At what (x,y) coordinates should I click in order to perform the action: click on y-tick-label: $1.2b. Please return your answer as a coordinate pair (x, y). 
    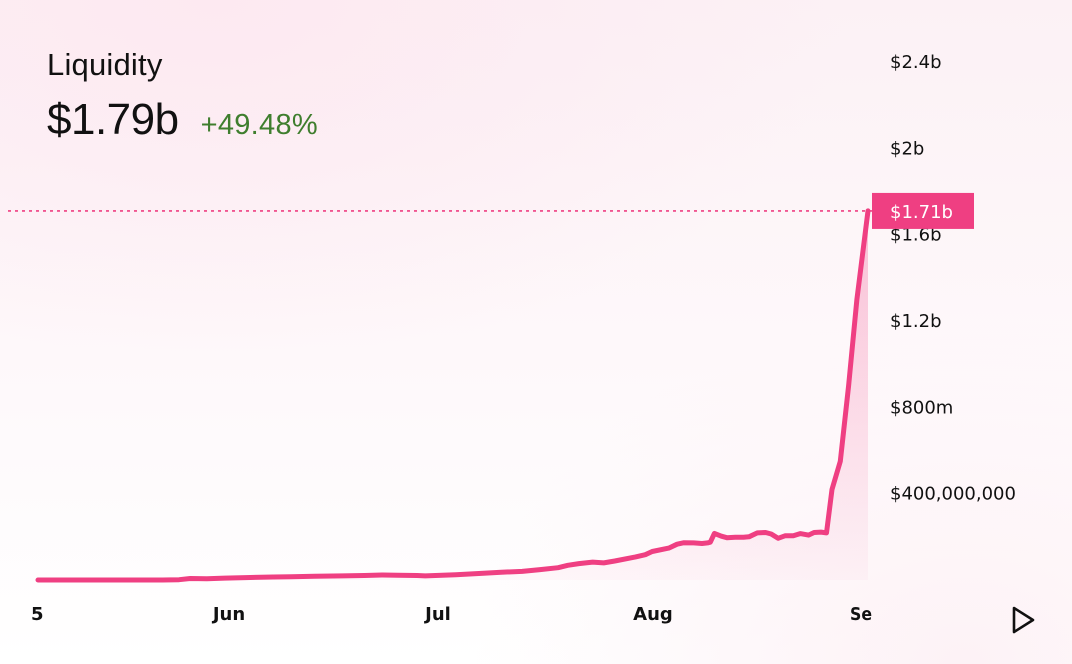
    Looking at the image, I should click on (916, 321).